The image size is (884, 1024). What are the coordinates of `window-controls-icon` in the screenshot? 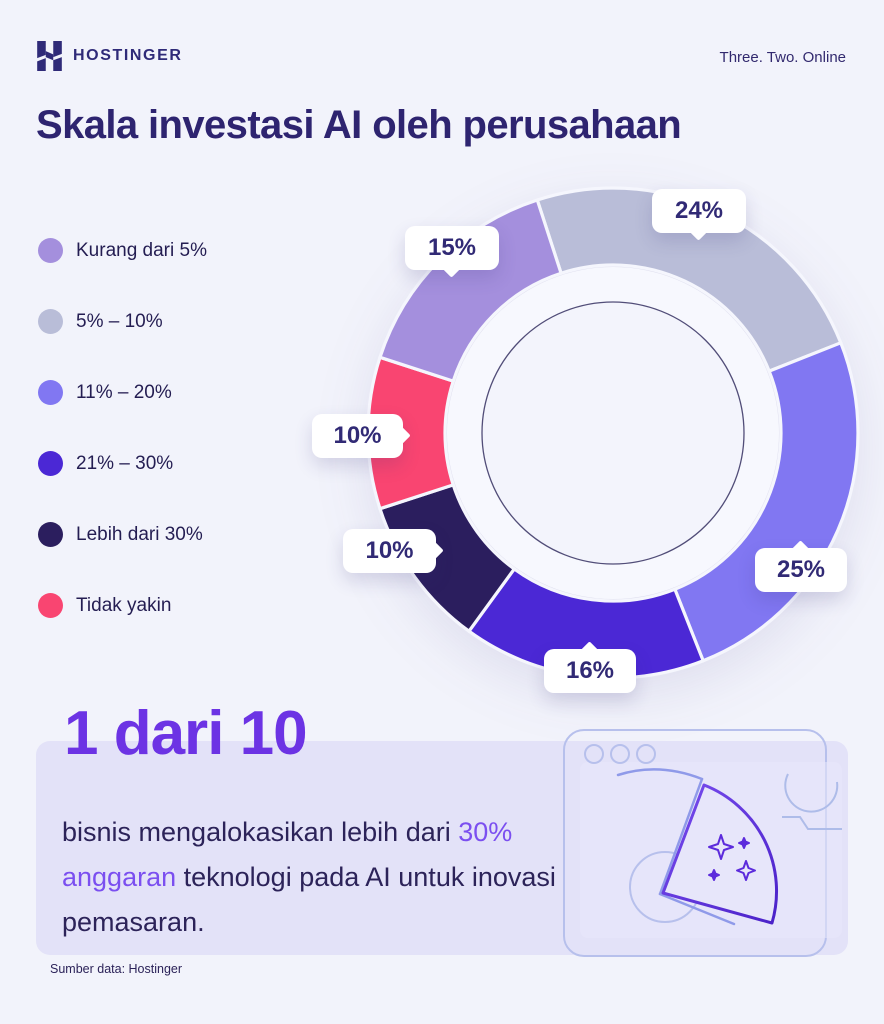 It's located at (620, 754).